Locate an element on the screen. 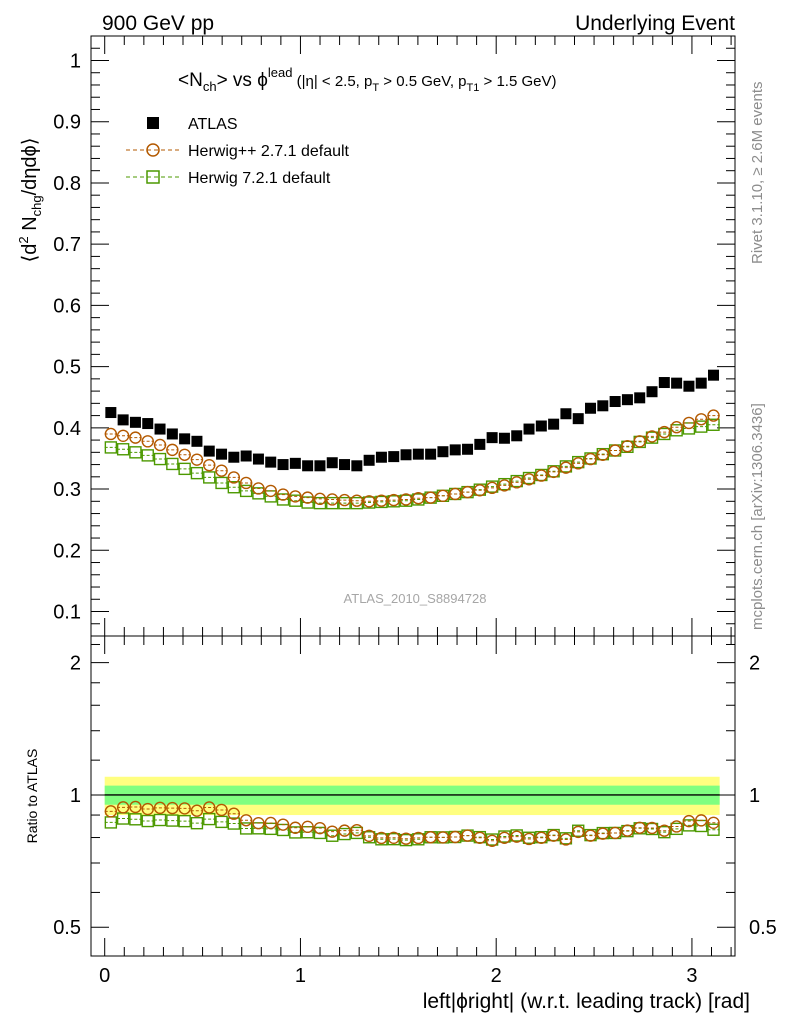 Image resolution: width=786 pixels, height=1024 pixels. x-tick-label: 1 is located at coordinates (300, 976).